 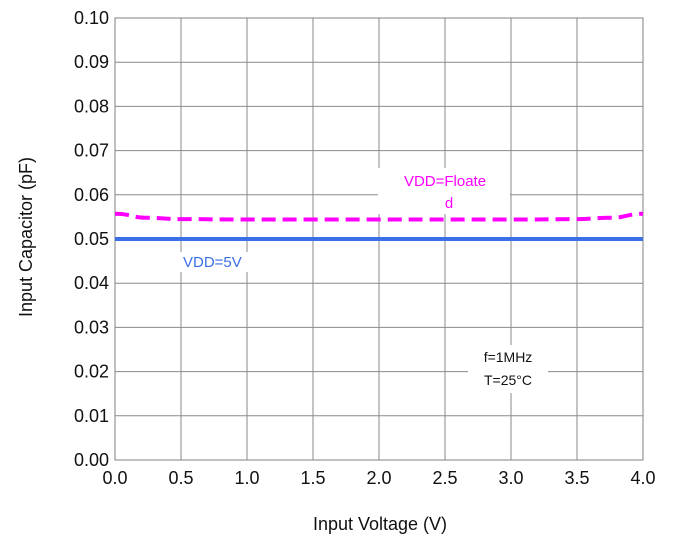 What do you see at coordinates (91, 327) in the screenshot?
I see `y-tick-label: 0.03` at bounding box center [91, 327].